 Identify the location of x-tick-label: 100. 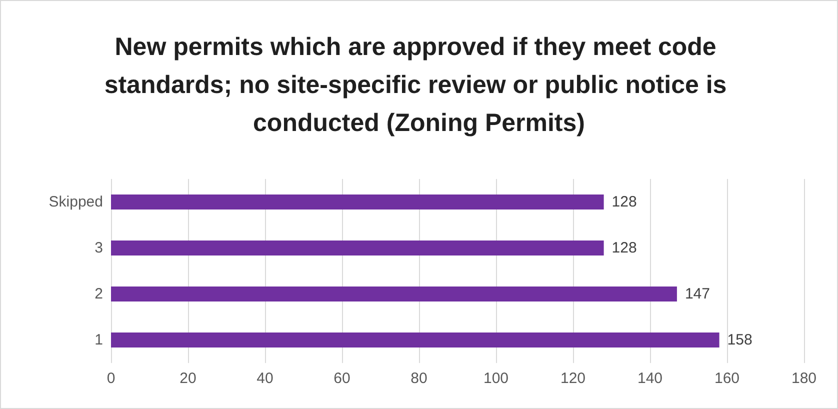
(496, 378).